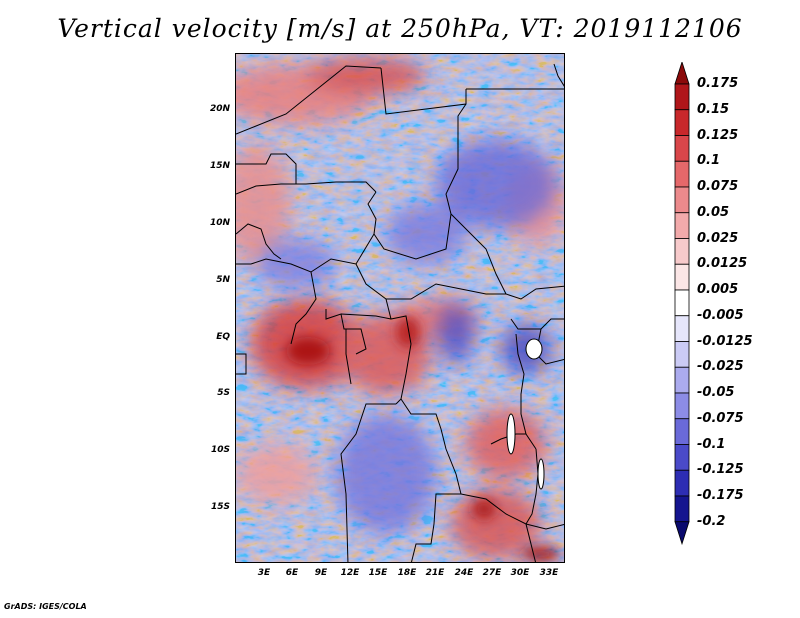 This screenshot has width=800, height=618. Describe the element at coordinates (435, 573) in the screenshot. I see `lon-label-21e: 21E` at that location.